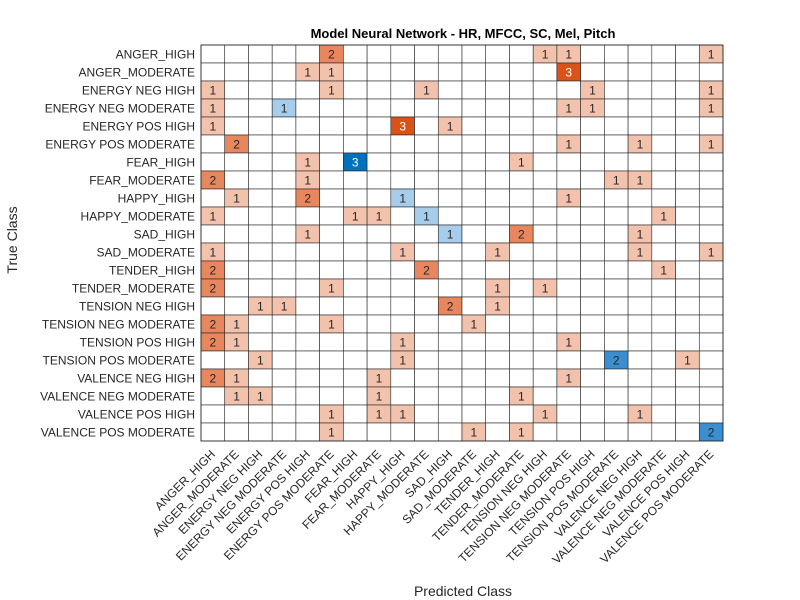  Describe the element at coordinates (152, 271) in the screenshot. I see `y-tick-label: TENDER_HIGH` at that location.